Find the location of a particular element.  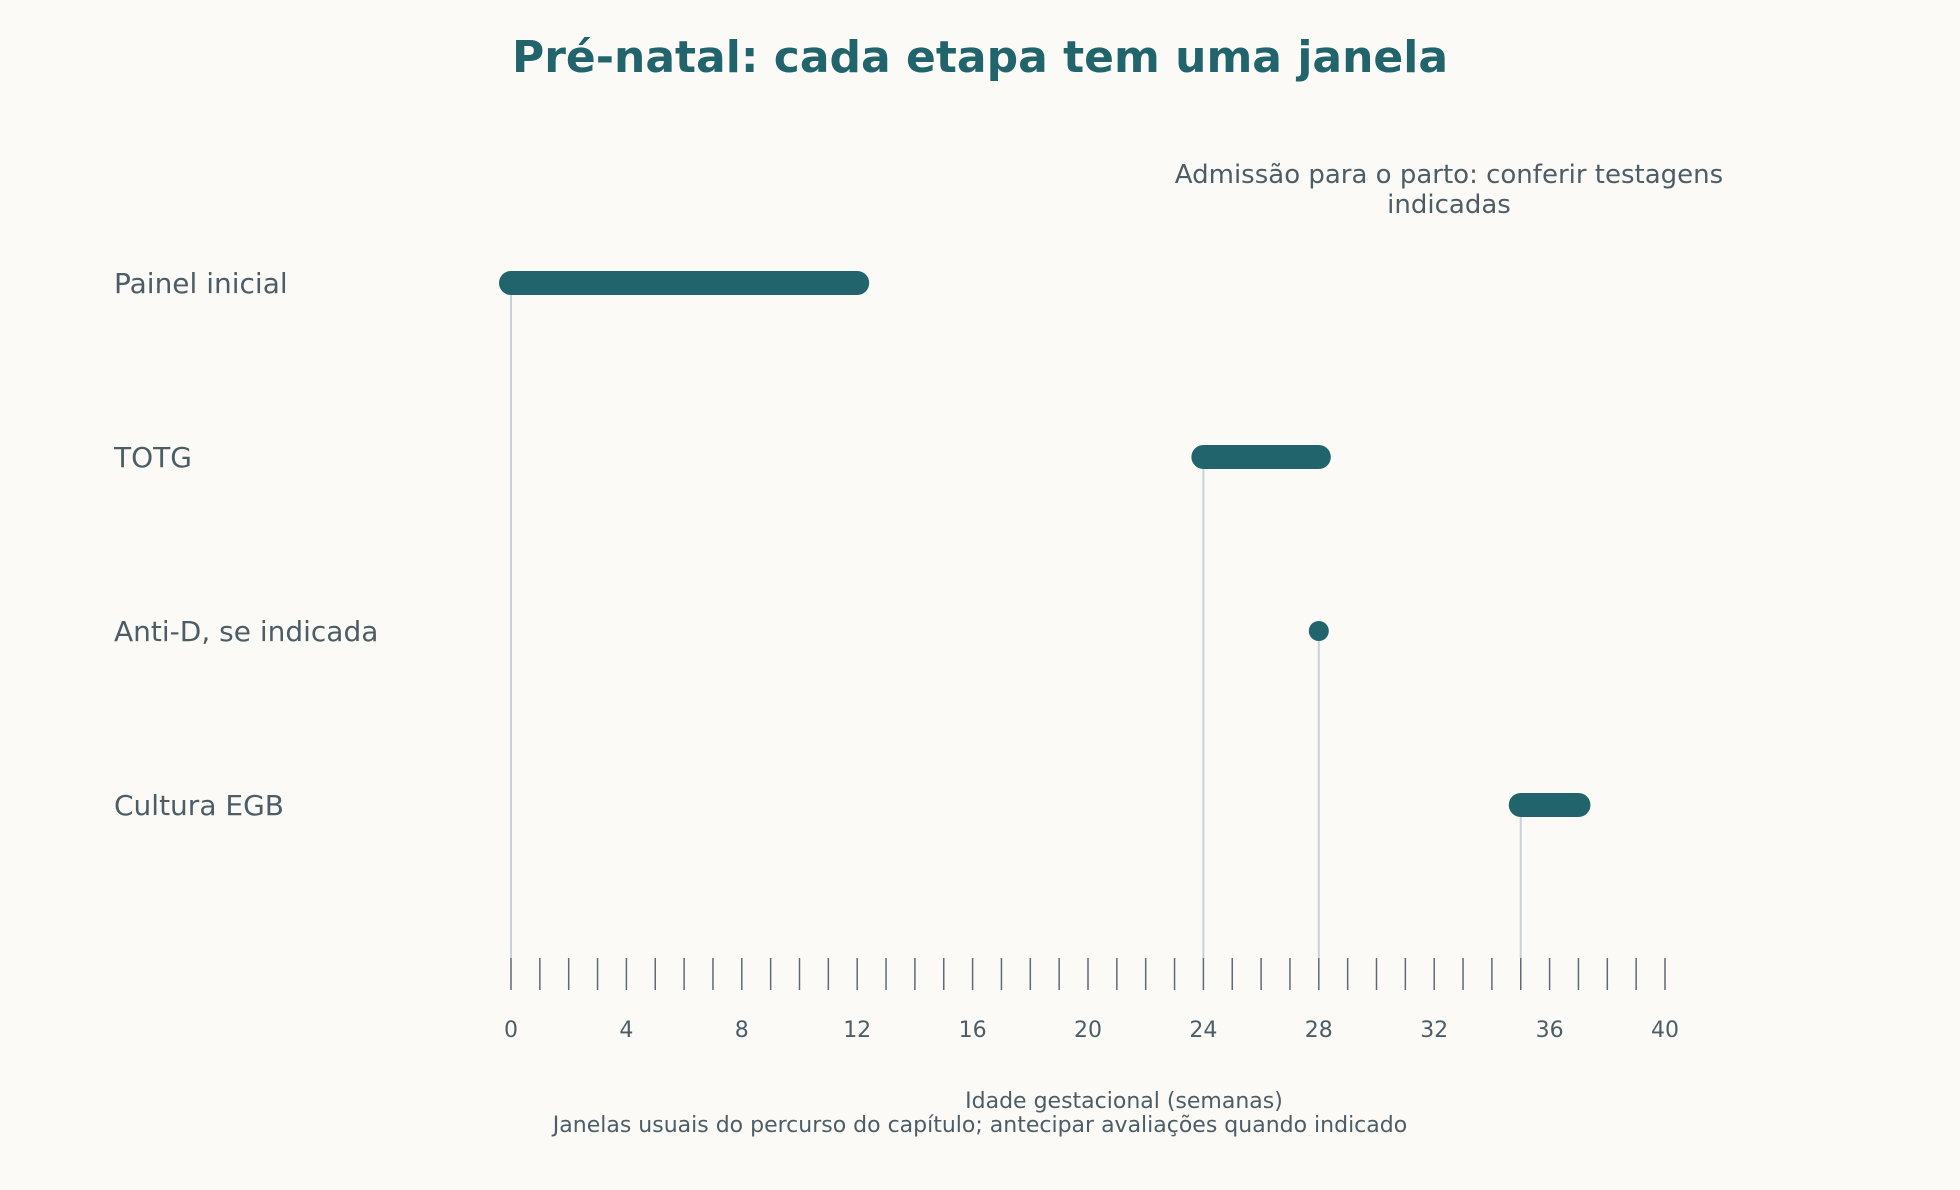

x-tick-label: 32 is located at coordinates (1434, 1030).